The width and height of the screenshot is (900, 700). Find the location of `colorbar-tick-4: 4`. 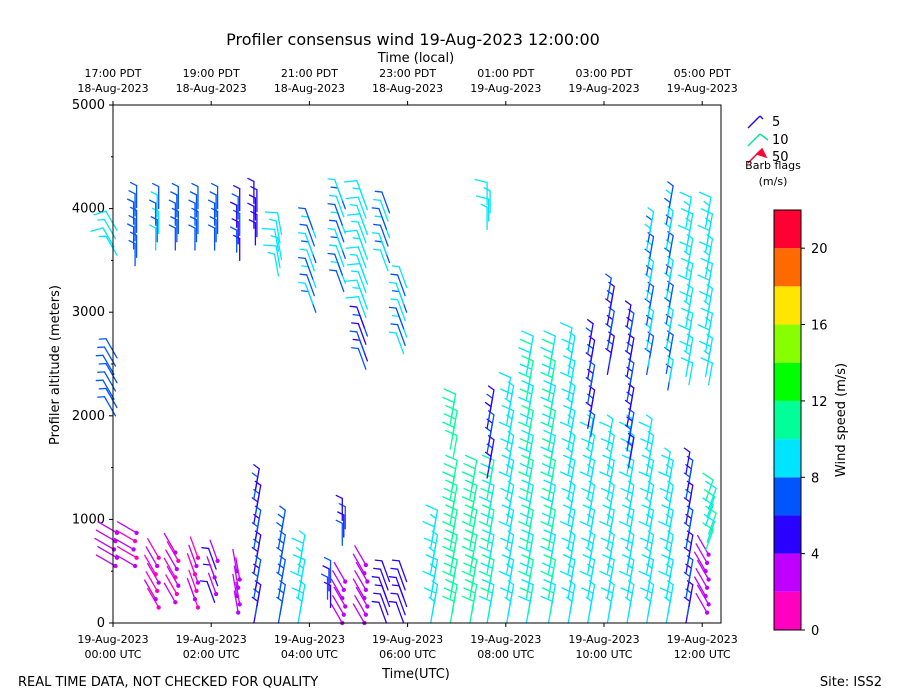

colorbar-tick-4: 4 is located at coordinates (815, 555).